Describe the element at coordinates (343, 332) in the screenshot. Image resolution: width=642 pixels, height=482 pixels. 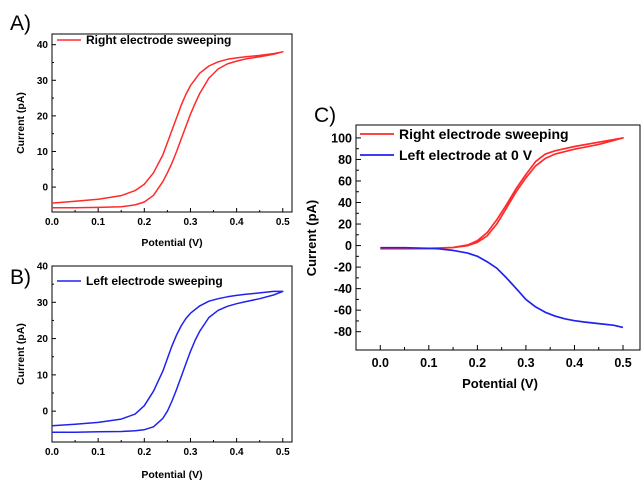
I see `y-tick-label: -80` at that location.